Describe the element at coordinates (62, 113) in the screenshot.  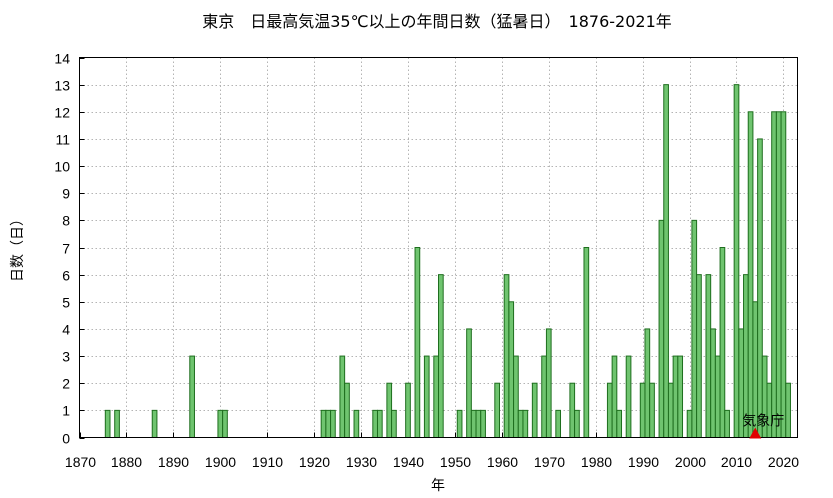
I see `y-tick-label: 12` at that location.